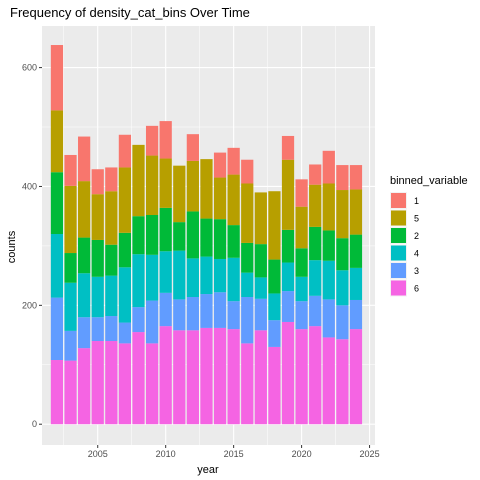 The image size is (480, 480). I want to click on x-tick-label: 2005, so click(98, 454).